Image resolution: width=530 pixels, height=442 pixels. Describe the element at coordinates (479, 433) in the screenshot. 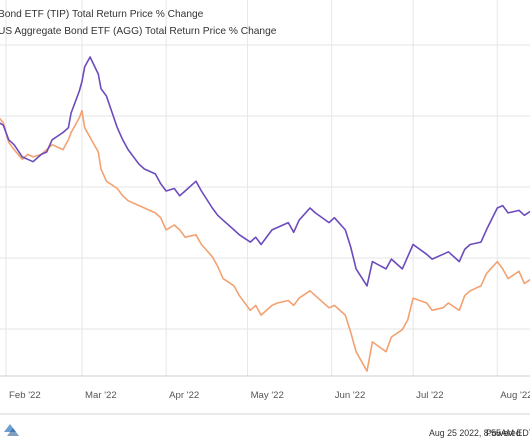

I see `footer-timestamp: Aug 25 2022, 8:55AM EDT.` at that location.